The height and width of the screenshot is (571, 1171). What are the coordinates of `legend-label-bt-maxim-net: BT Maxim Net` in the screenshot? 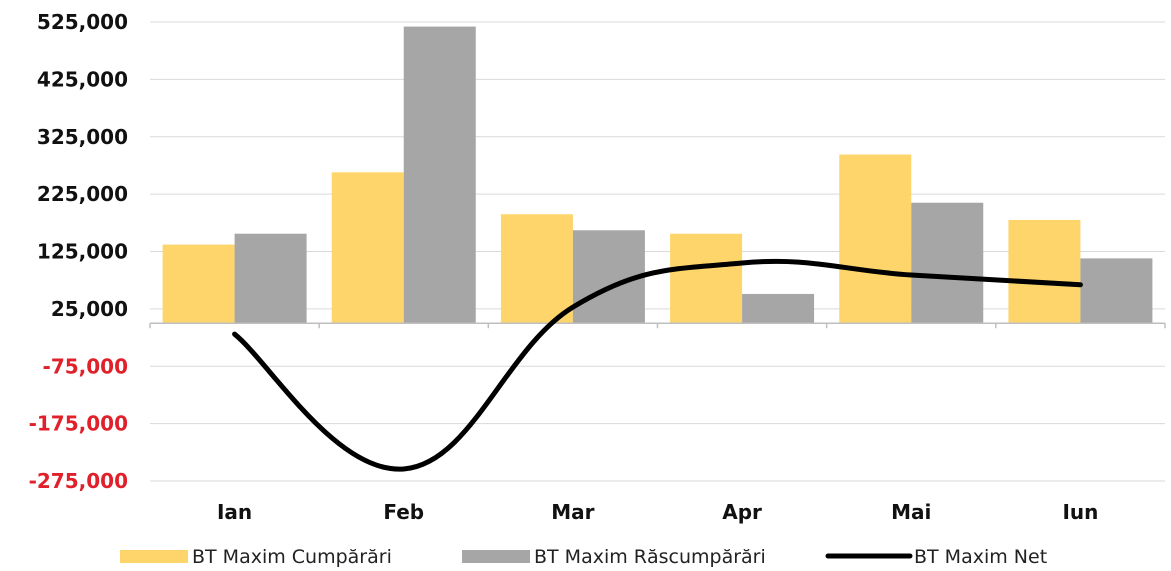 It's located at (980, 557).